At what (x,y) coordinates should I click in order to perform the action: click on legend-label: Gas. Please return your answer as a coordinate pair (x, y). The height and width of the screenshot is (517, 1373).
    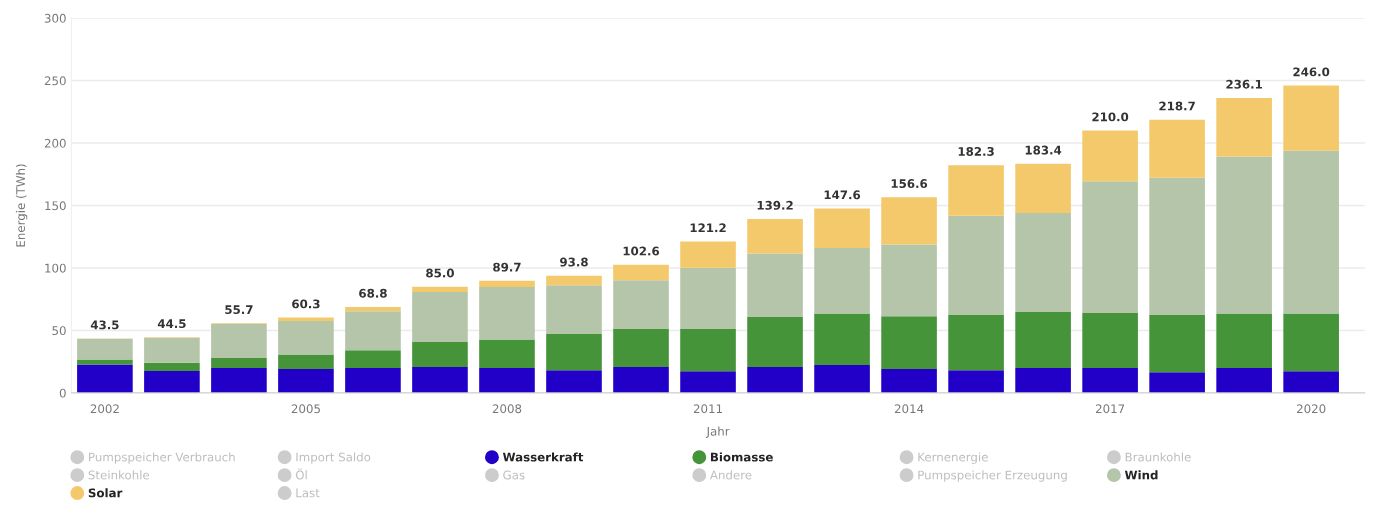
    Looking at the image, I should click on (514, 475).